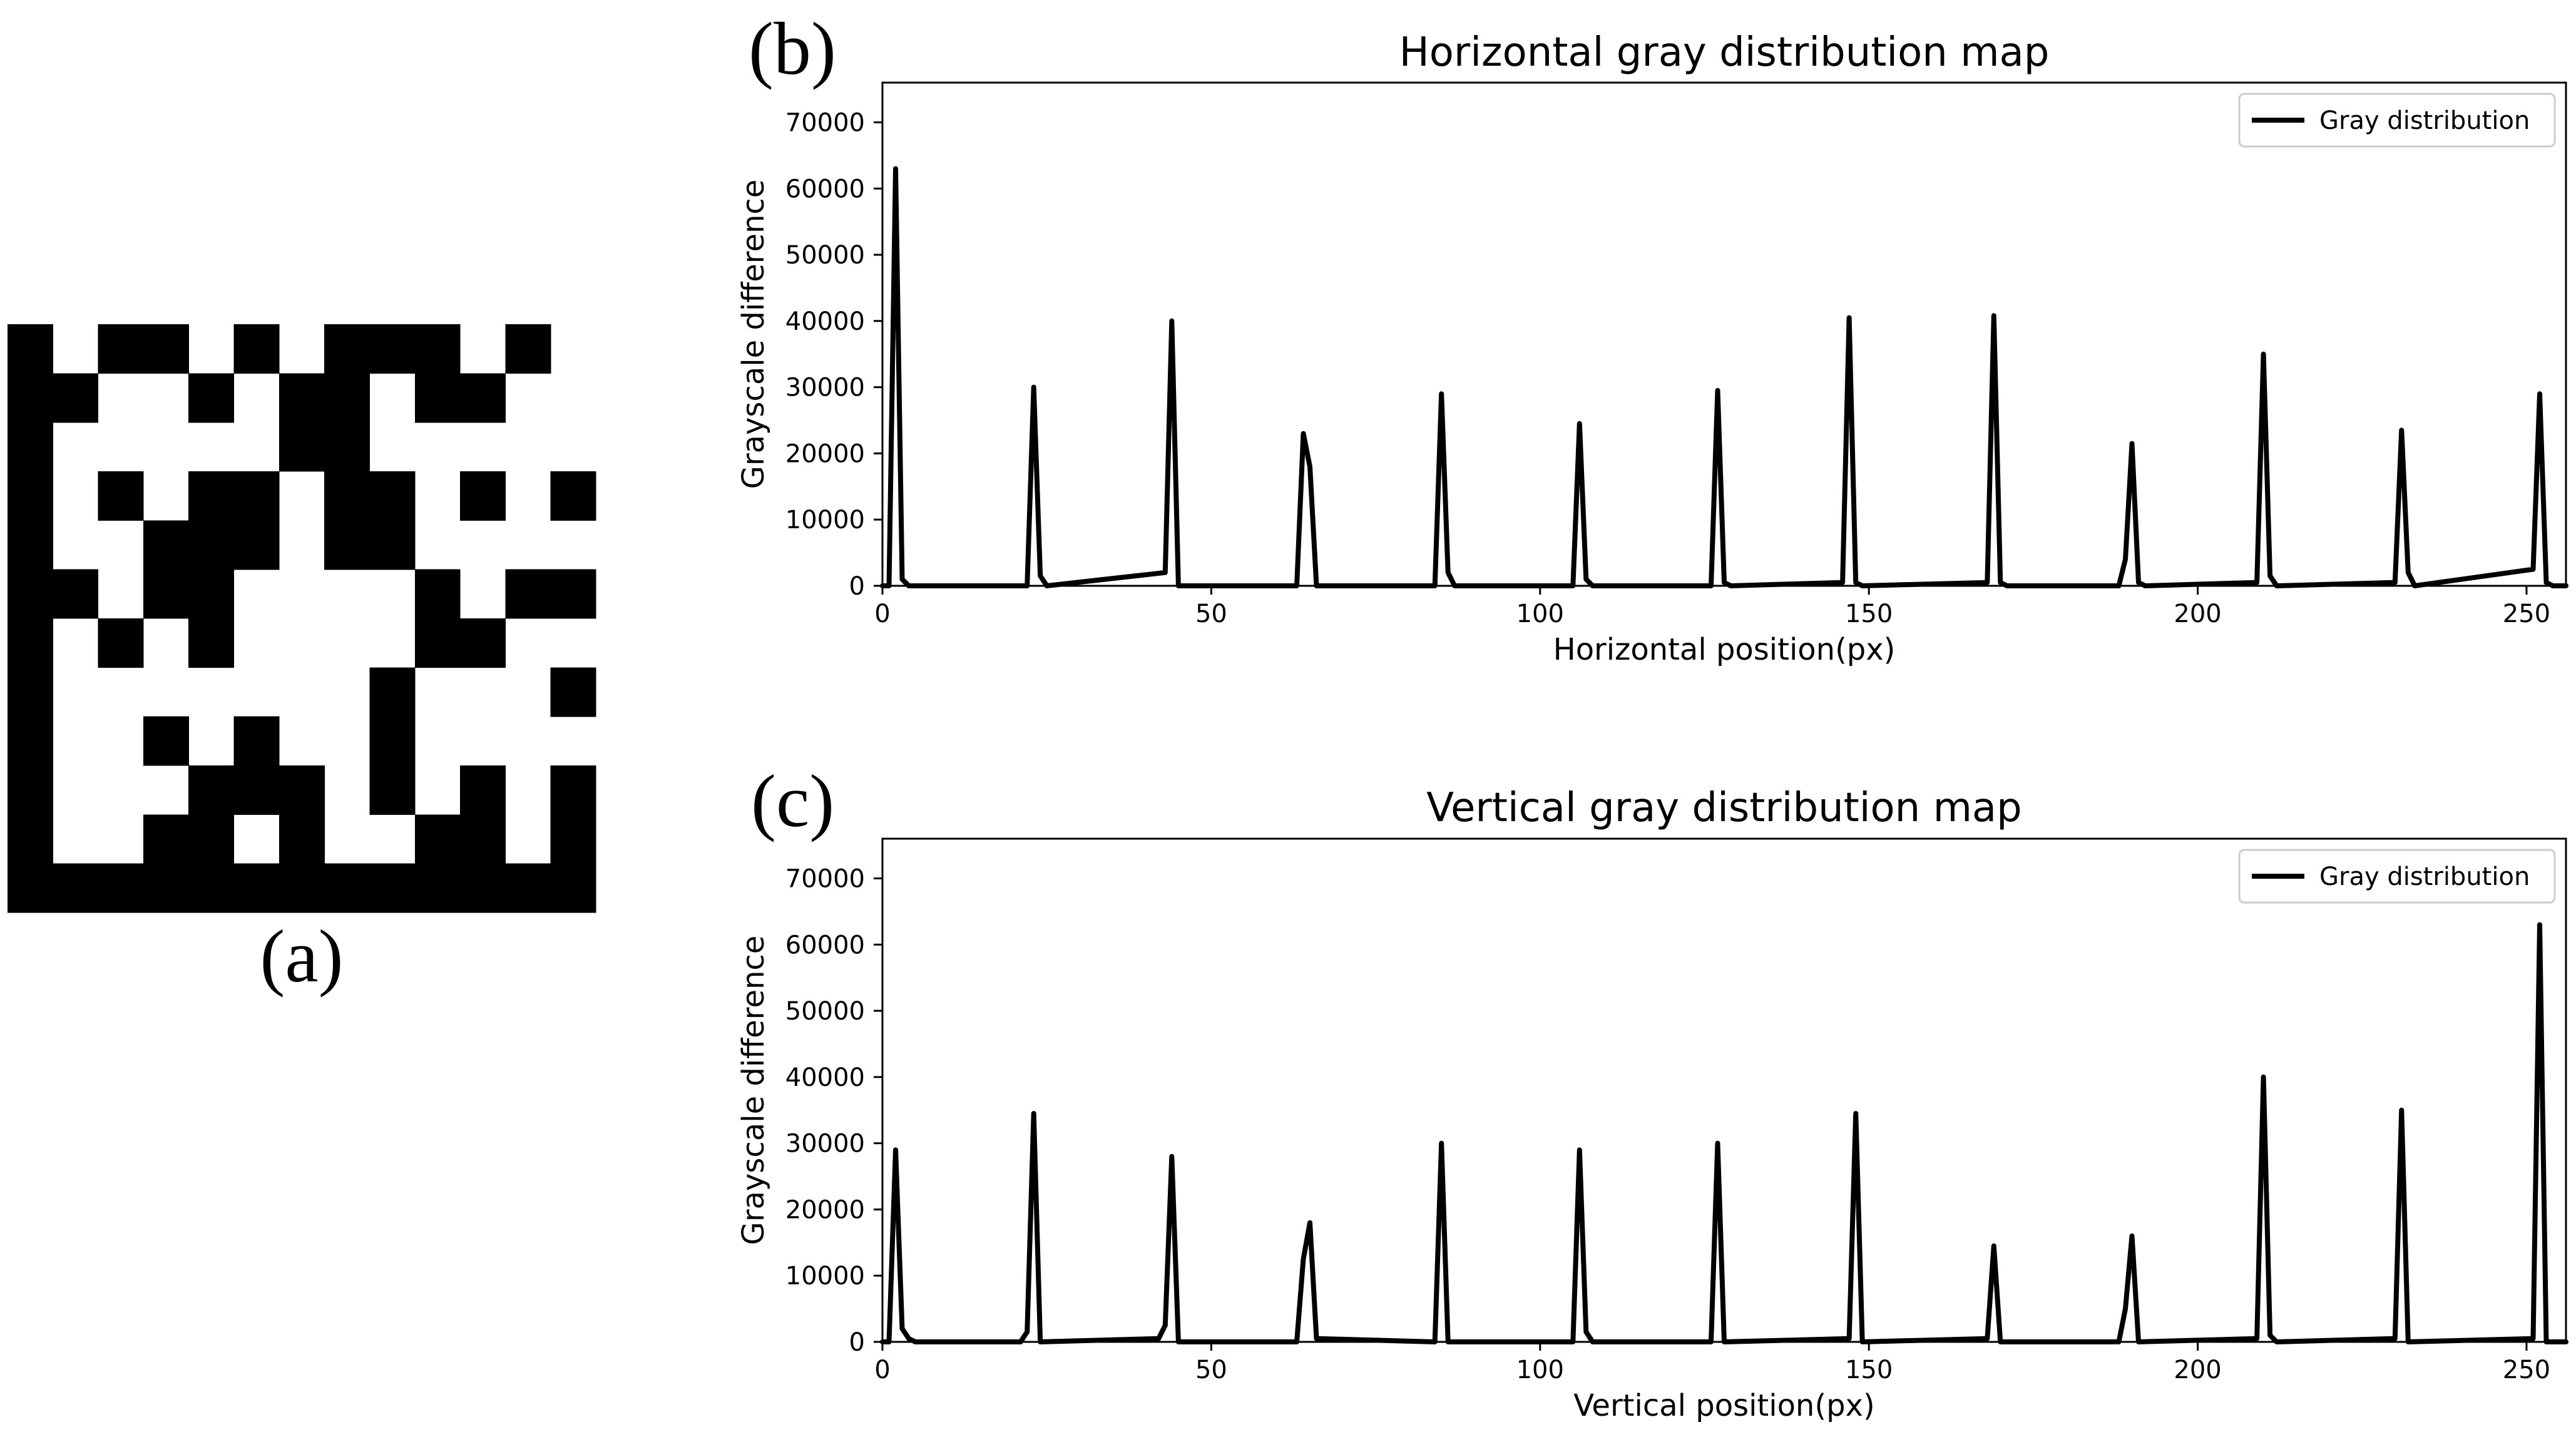 Image resolution: width=2576 pixels, height=1432 pixels. I want to click on chart-title: Vertical gray distribution map, so click(1724, 808).